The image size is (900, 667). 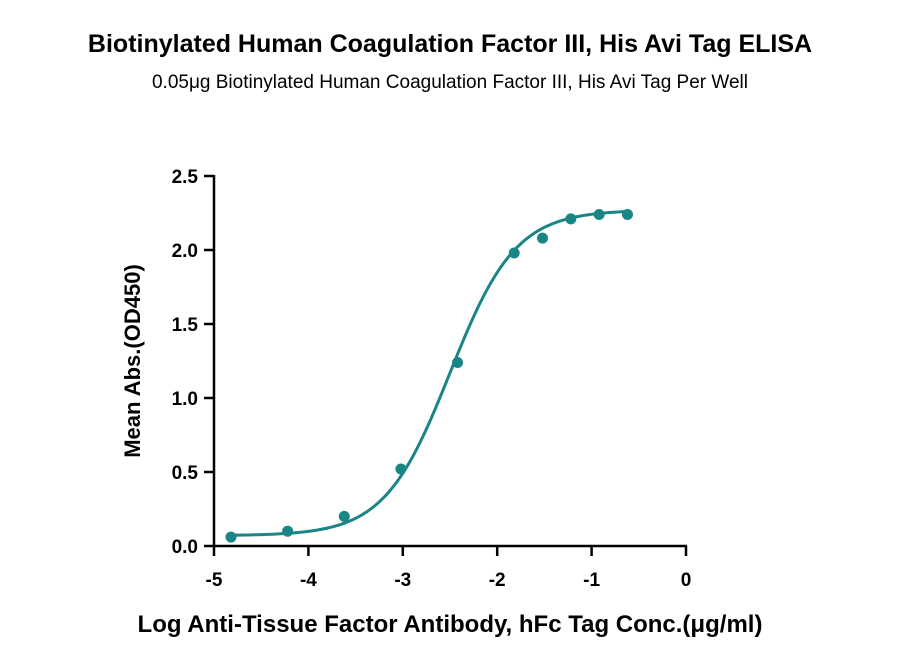 I want to click on x-tick-label: -2, so click(x=497, y=580).